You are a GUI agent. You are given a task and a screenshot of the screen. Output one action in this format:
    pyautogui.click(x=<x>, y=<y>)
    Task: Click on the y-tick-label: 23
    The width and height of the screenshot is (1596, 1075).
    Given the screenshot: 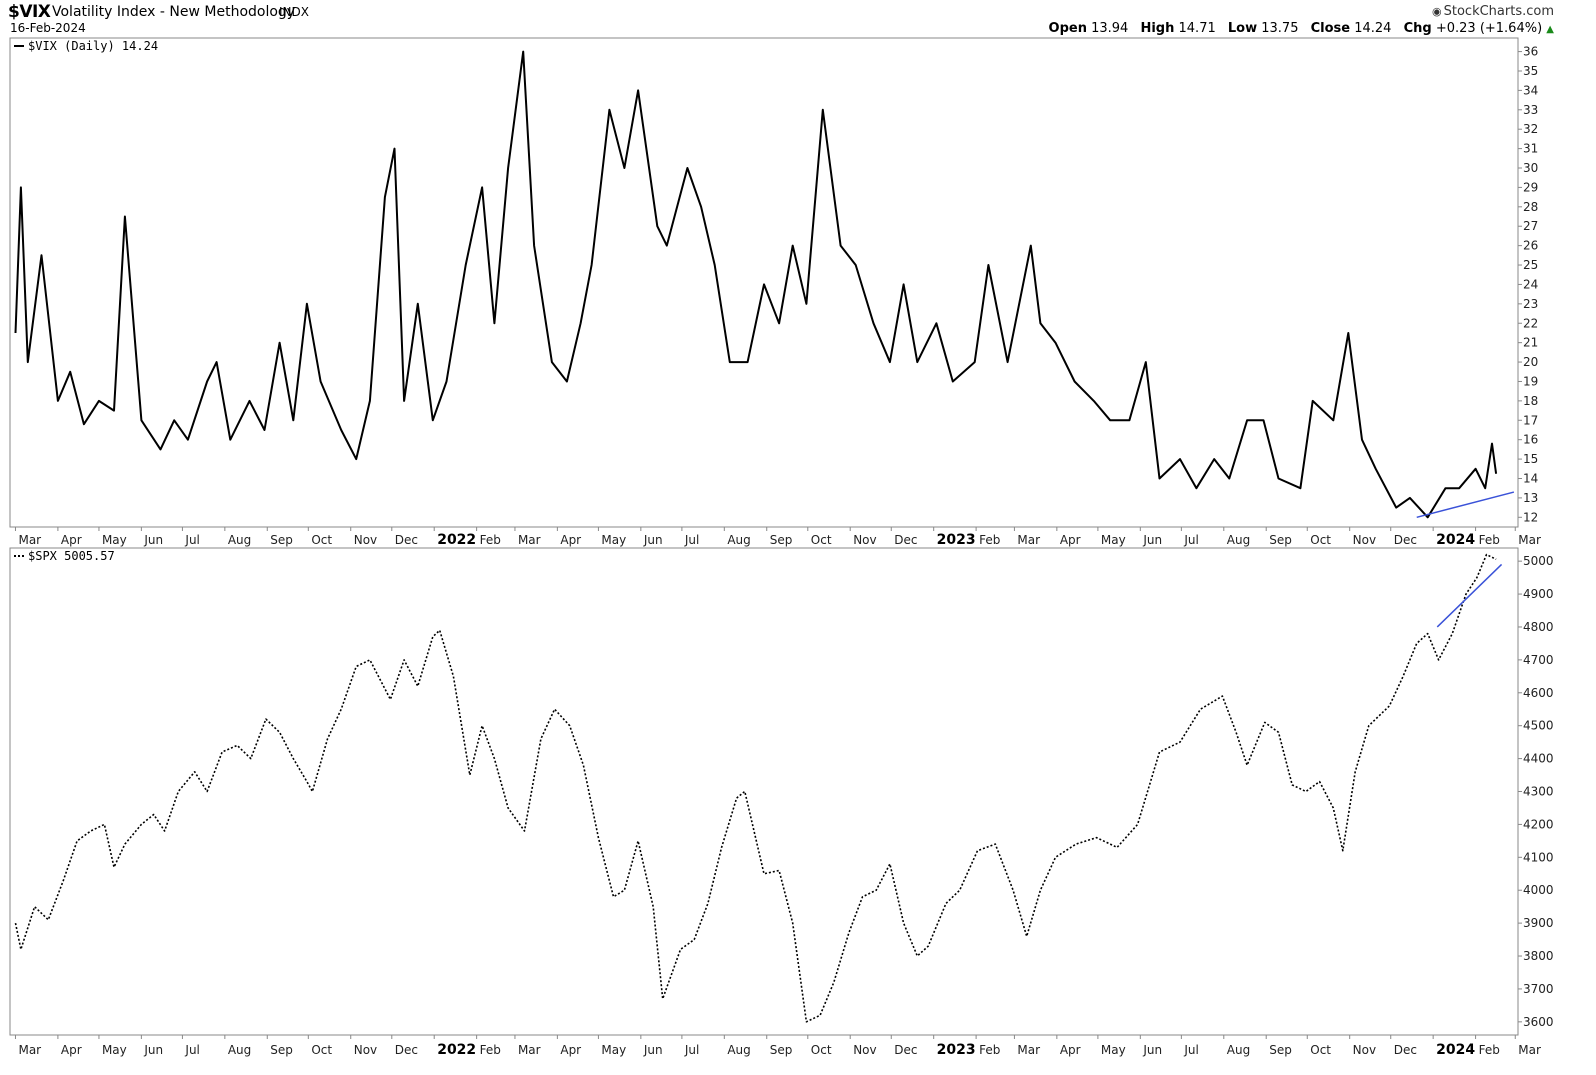 What is the action you would take?
    pyautogui.click(x=1530, y=304)
    